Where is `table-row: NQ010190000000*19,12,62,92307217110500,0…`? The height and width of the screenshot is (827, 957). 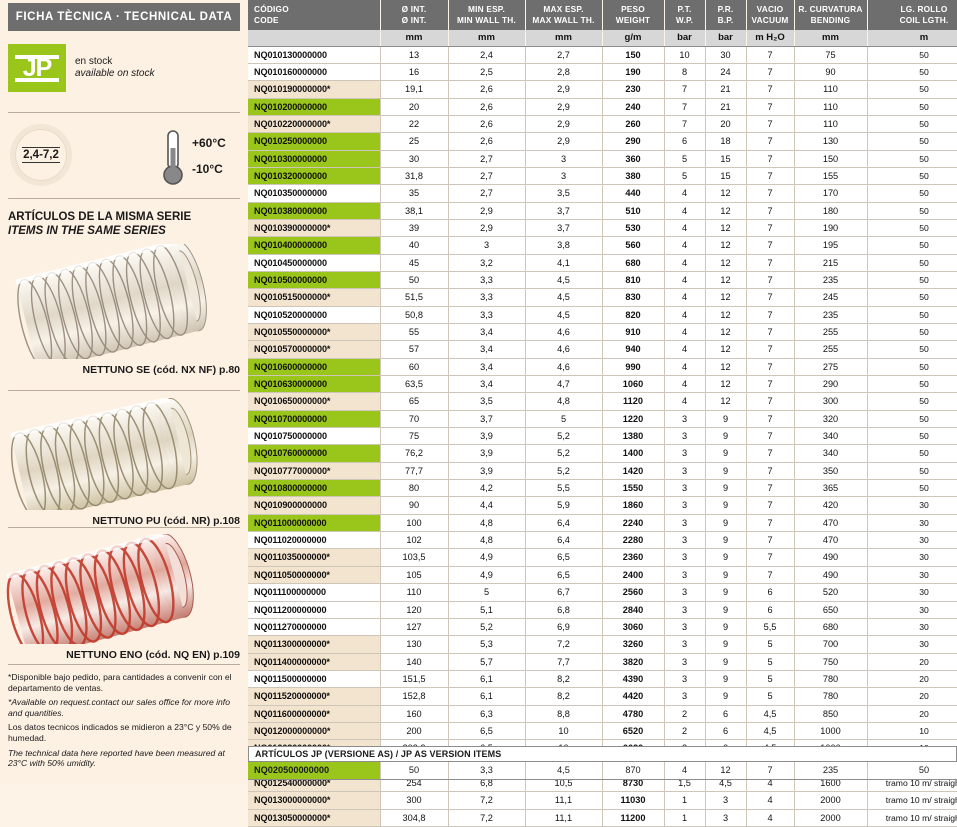 table-row: NQ010190000000*19,12,62,92307217110500,0… is located at coordinates (602, 89).